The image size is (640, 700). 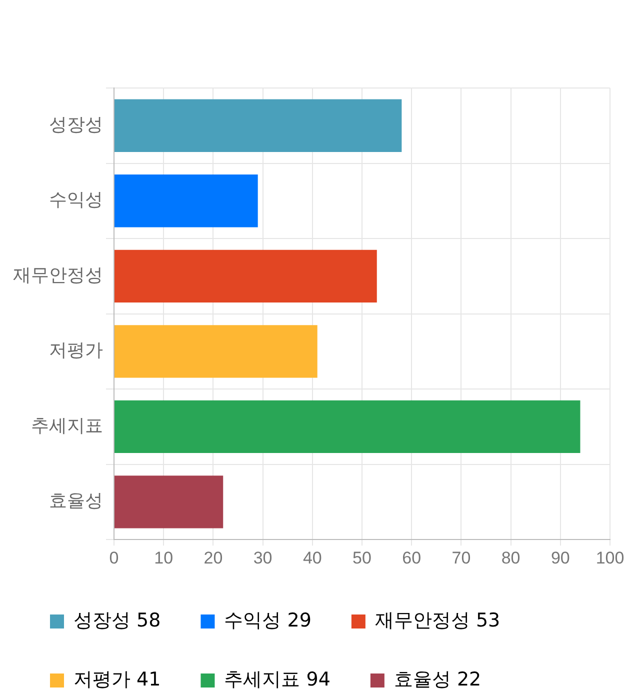 What do you see at coordinates (117, 620) in the screenshot?
I see `legend-label: 성장성 58` at bounding box center [117, 620].